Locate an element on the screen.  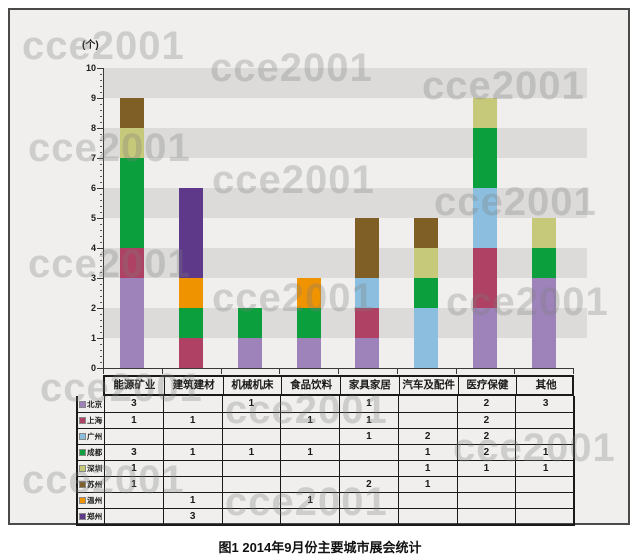
bar-segment-温州 is located at coordinates (191, 293).